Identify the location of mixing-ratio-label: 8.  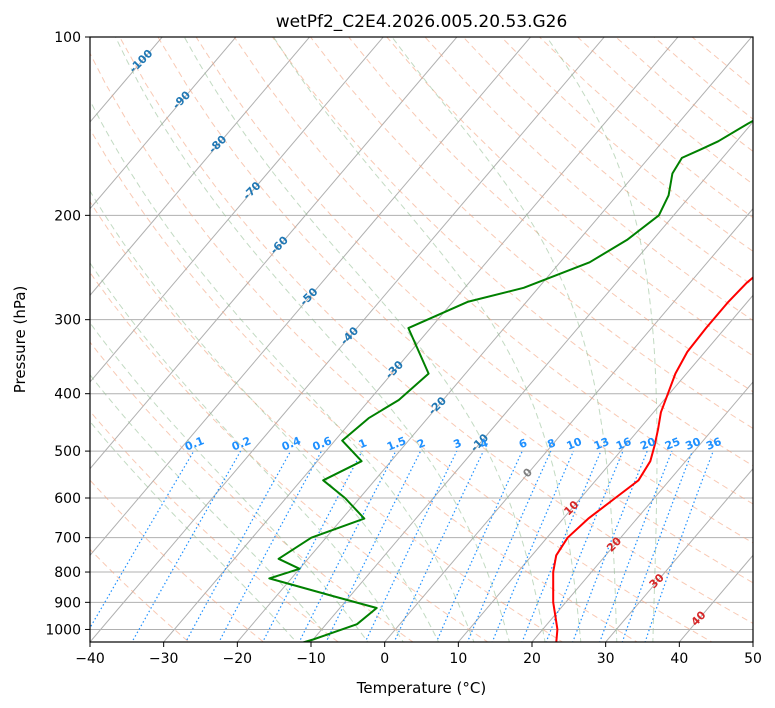
(552, 443).